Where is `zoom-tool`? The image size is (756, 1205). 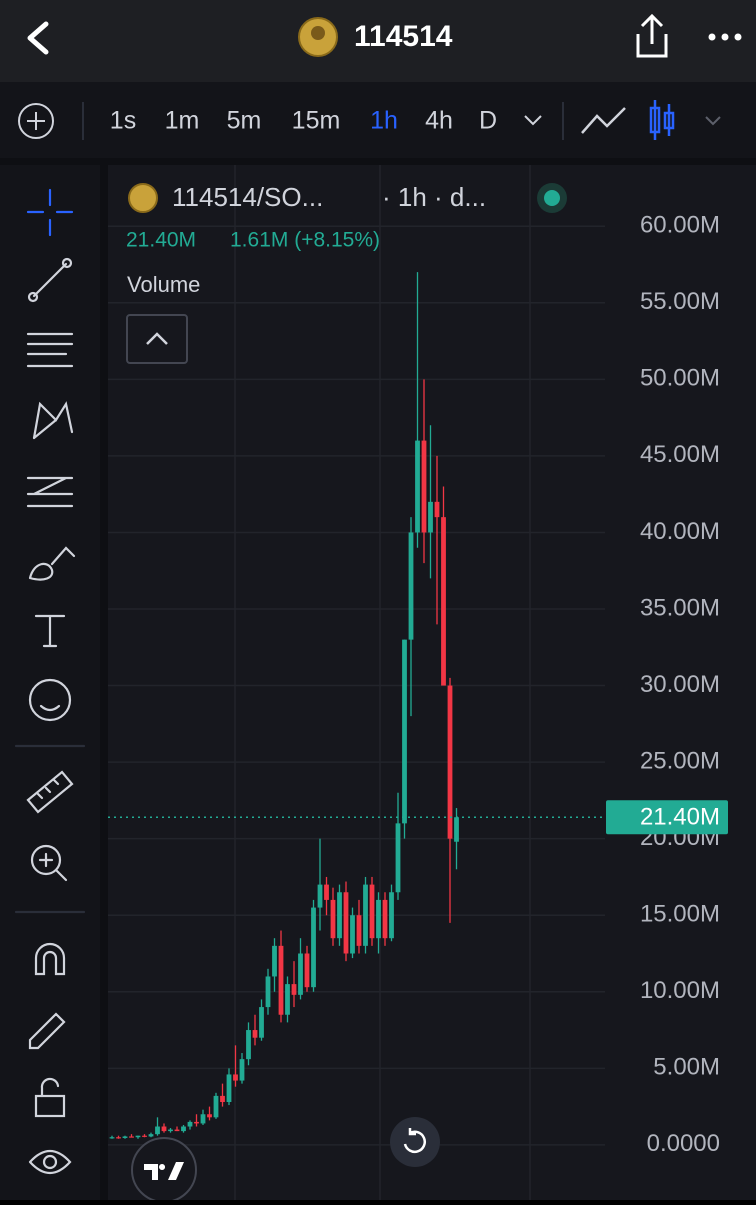 zoom-tool is located at coordinates (49, 863).